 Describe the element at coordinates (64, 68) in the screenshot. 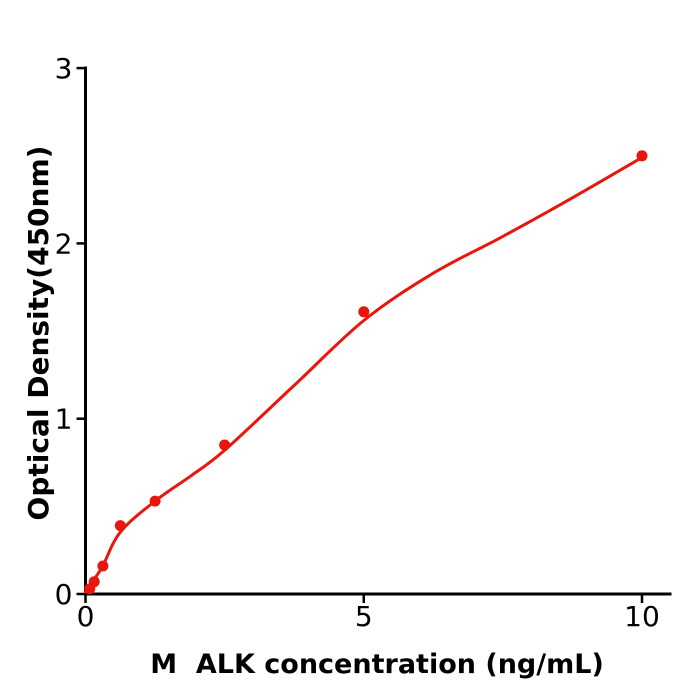

I see `y-tick-label: 3` at that location.